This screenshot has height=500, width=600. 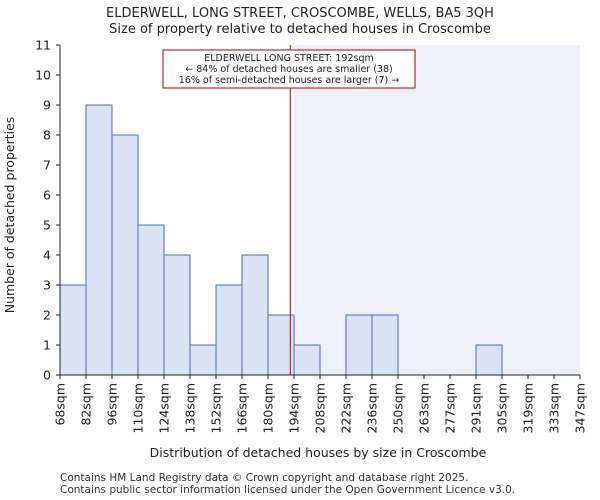 I want to click on bar-68sqm, so click(x=73, y=330).